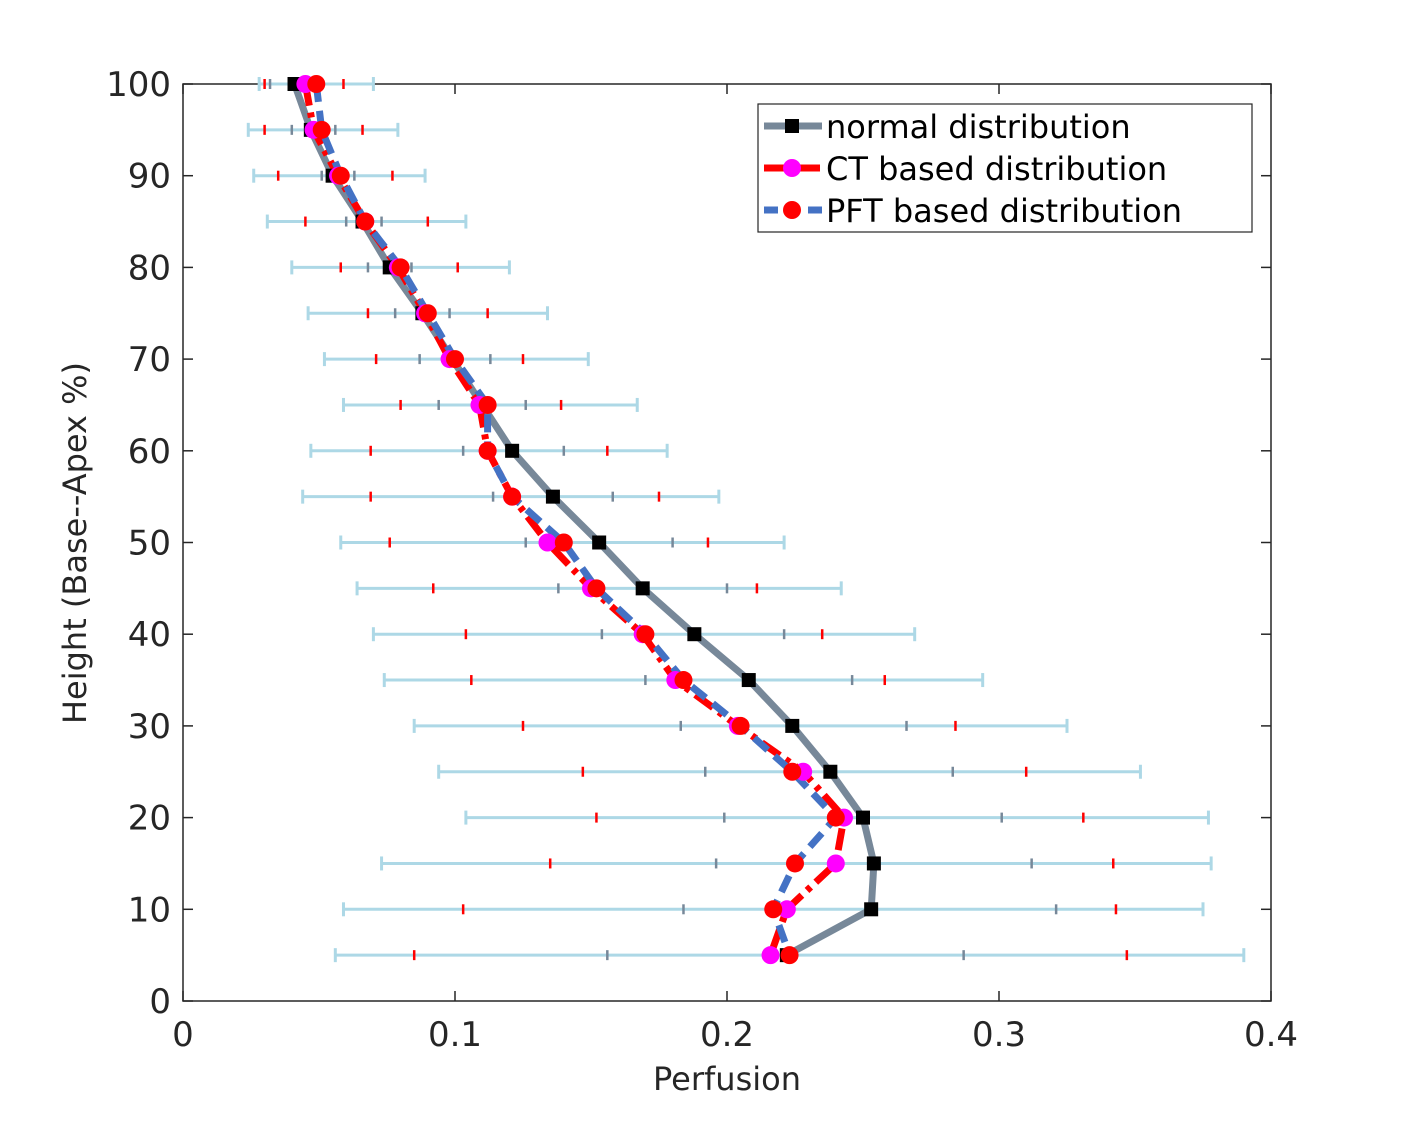 This screenshot has height=1125, width=1406. I want to click on y-tick-label: 80, so click(149, 268).